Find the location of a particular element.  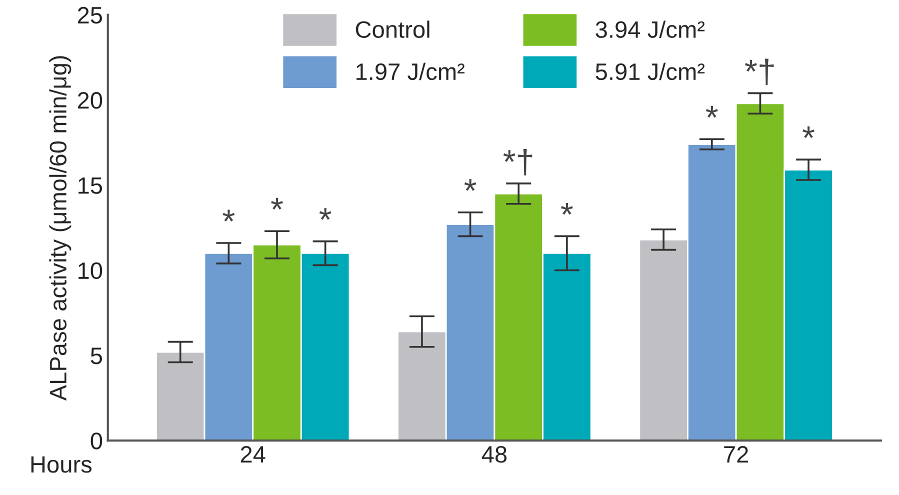

legend-label: 3.94 J/cm² is located at coordinates (650, 29).